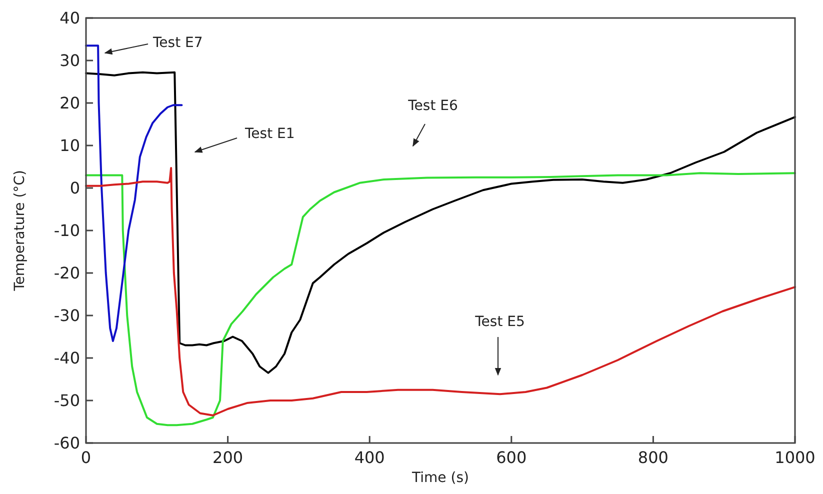 The width and height of the screenshot is (823, 494). I want to click on annotation: Test E1, so click(269, 134).